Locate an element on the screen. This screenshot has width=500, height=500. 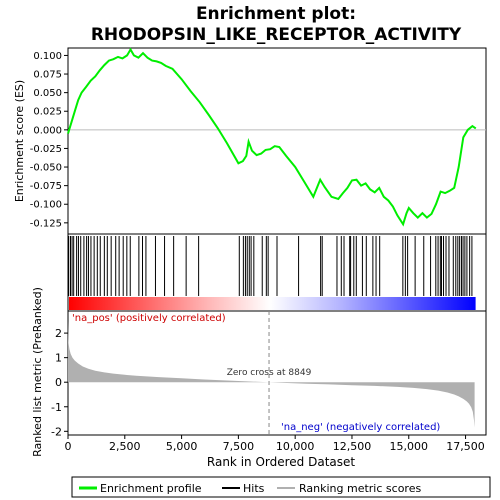
es-ytick-label: -0.050 is located at coordinates (46, 168).